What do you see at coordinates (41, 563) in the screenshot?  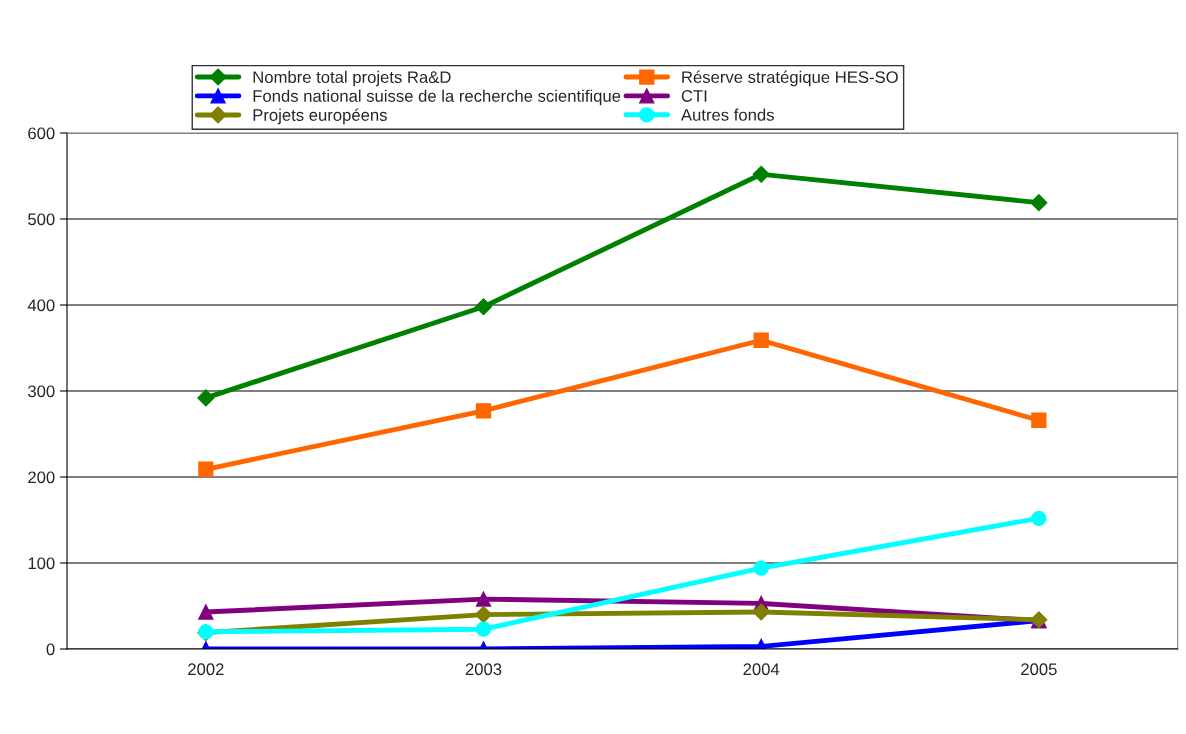 I see `y-tick-label: 100` at bounding box center [41, 563].